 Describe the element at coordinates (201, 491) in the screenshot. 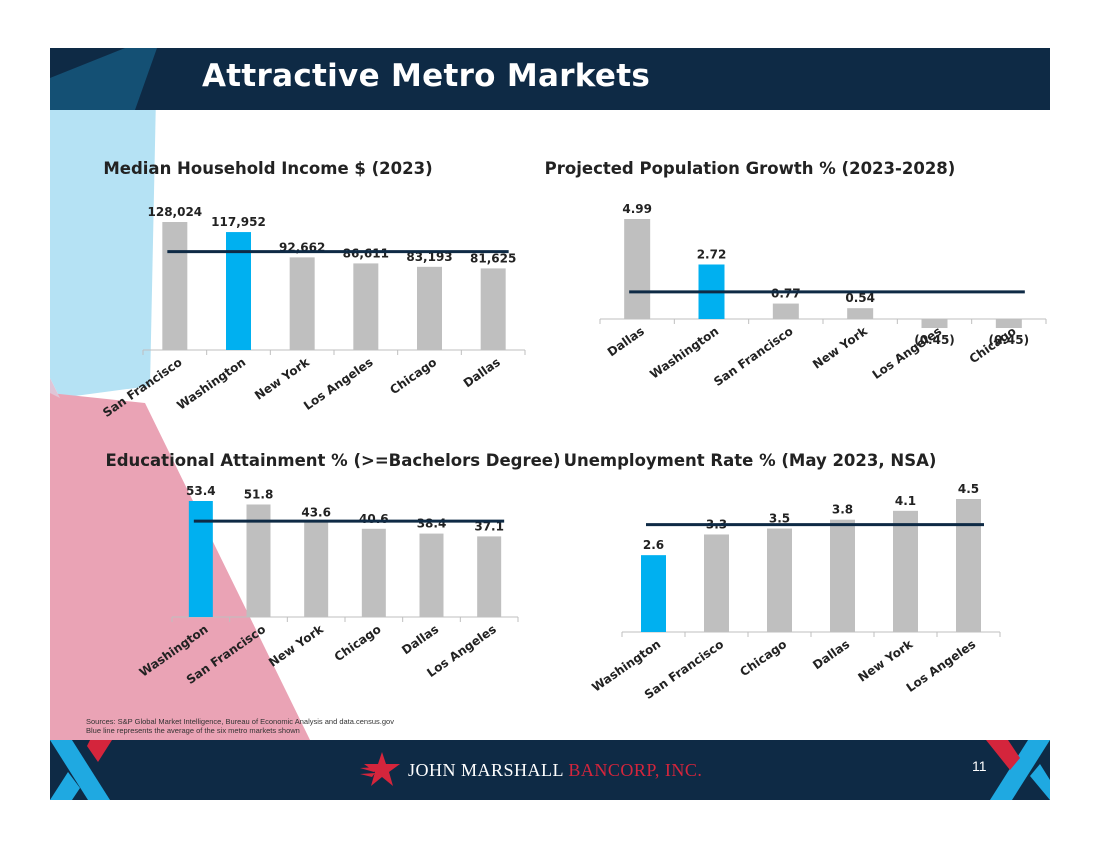

I see `data-label: 53.4` at that location.